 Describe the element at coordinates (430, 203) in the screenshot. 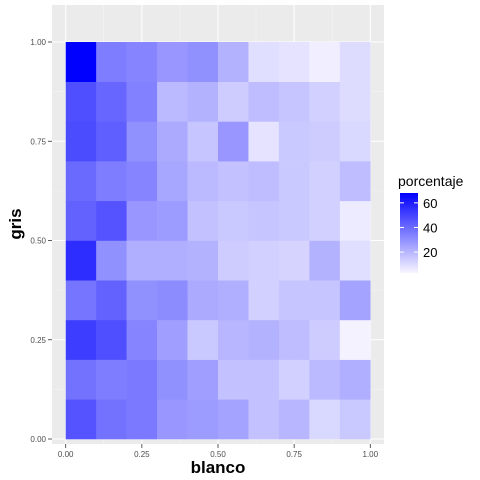

I see `legend-label: 60` at that location.